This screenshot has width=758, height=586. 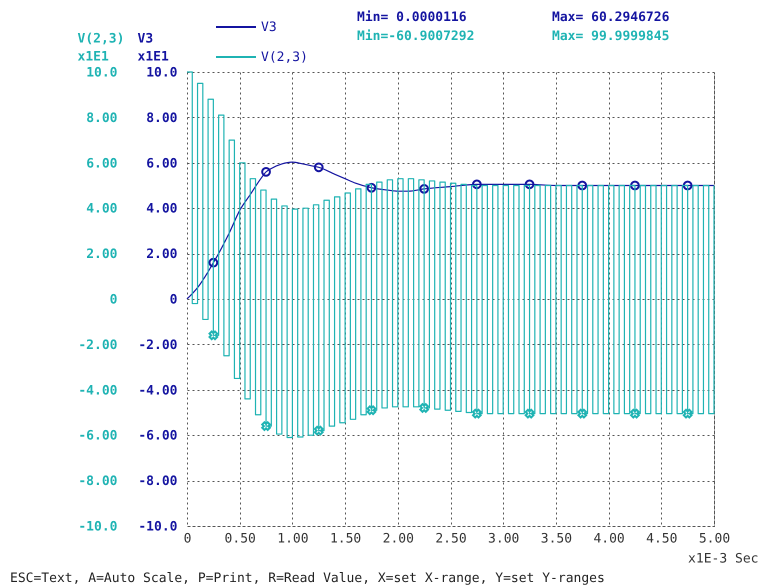 What do you see at coordinates (158, 527) in the screenshot?
I see `y-tick-label: -10.0` at bounding box center [158, 527].